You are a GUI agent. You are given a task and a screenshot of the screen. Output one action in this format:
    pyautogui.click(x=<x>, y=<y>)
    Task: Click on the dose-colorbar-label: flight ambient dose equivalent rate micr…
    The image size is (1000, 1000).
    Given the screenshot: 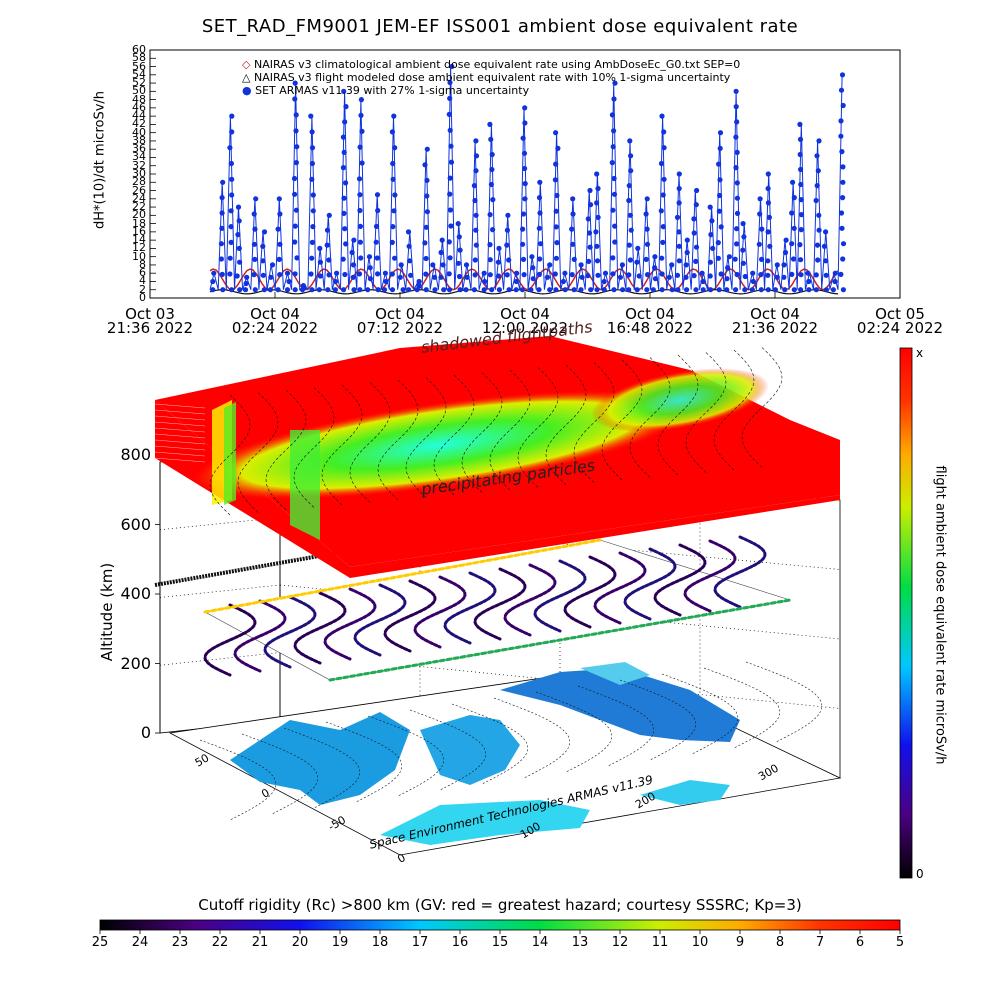 What is the action you would take?
    pyautogui.click(x=940, y=615)
    